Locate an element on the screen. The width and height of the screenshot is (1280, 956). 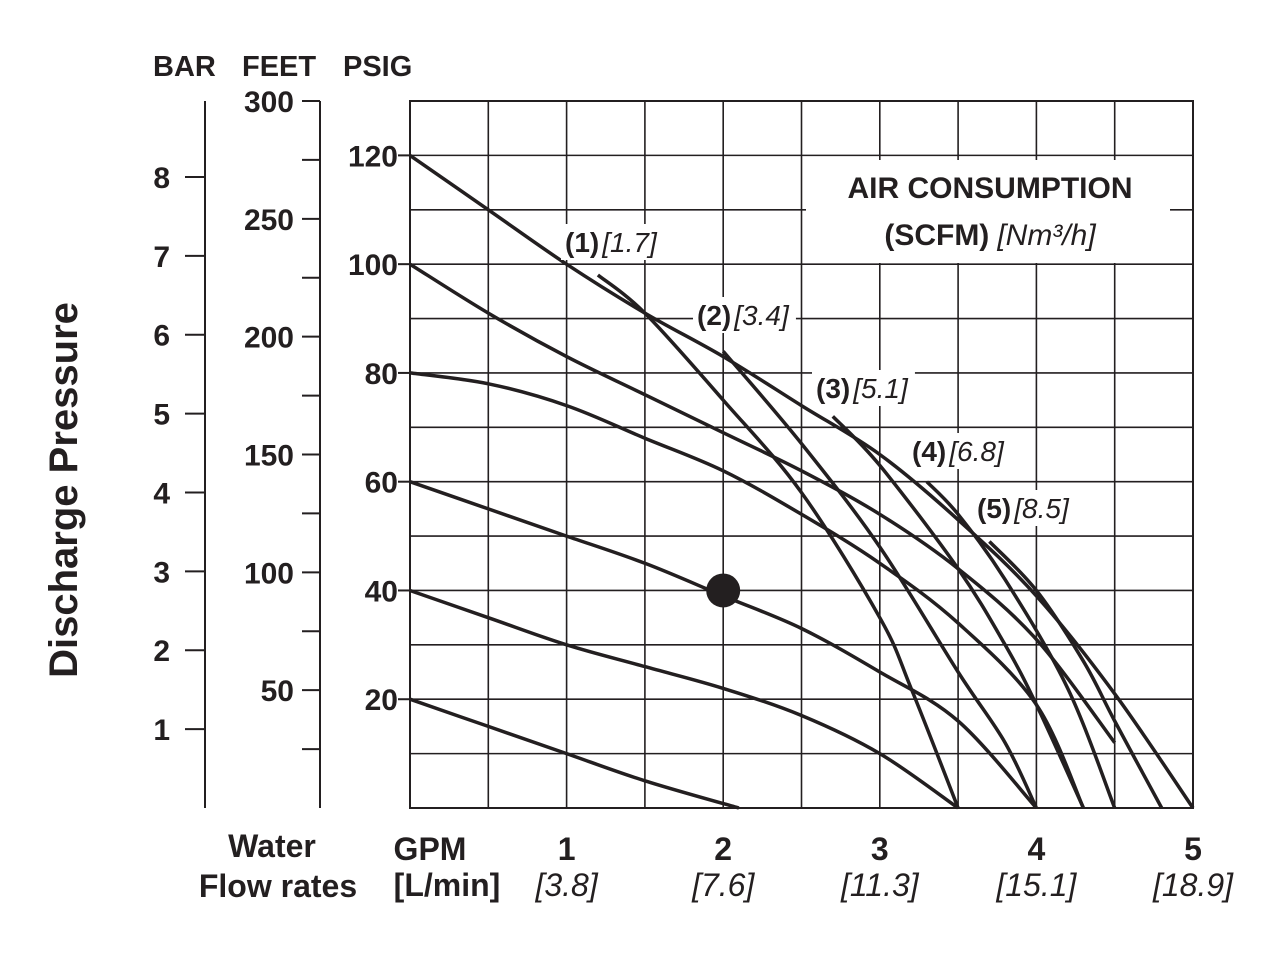
psig-tick-label: 40 is located at coordinates (381, 591).